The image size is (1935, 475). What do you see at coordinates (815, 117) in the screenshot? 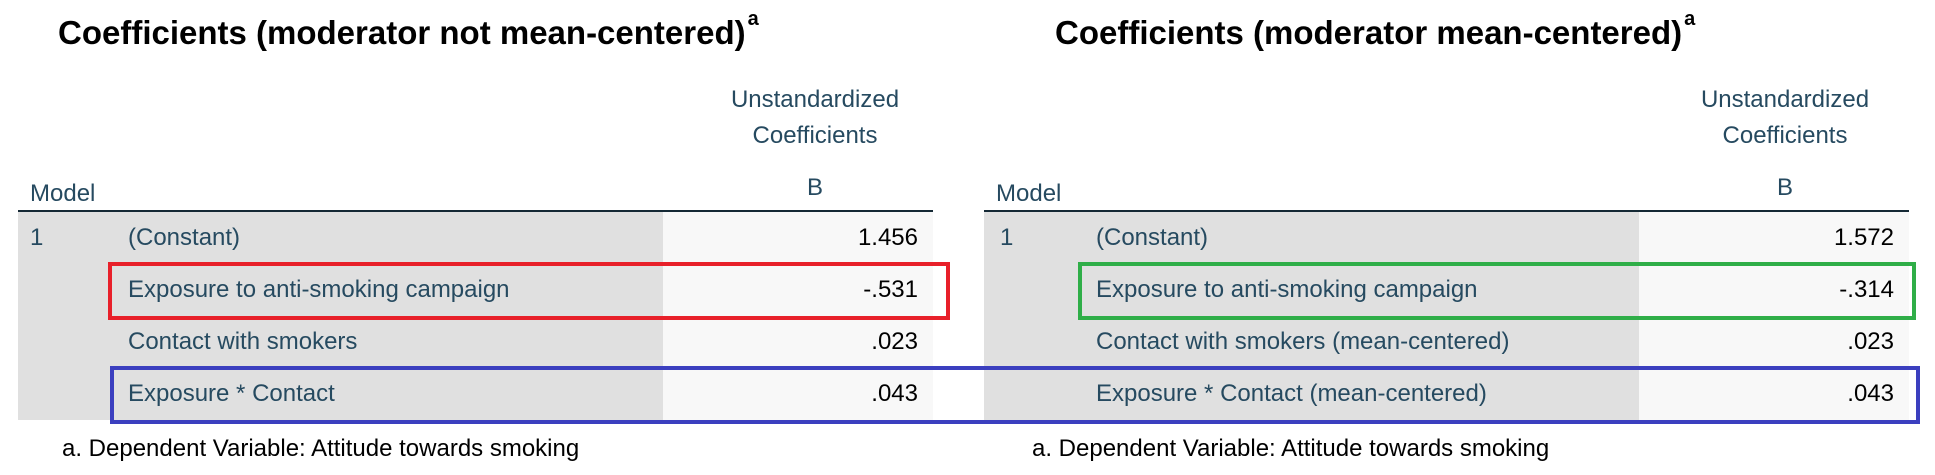
I see `left-unstandardized-header: Unstandardized Coefficients` at bounding box center [815, 117].